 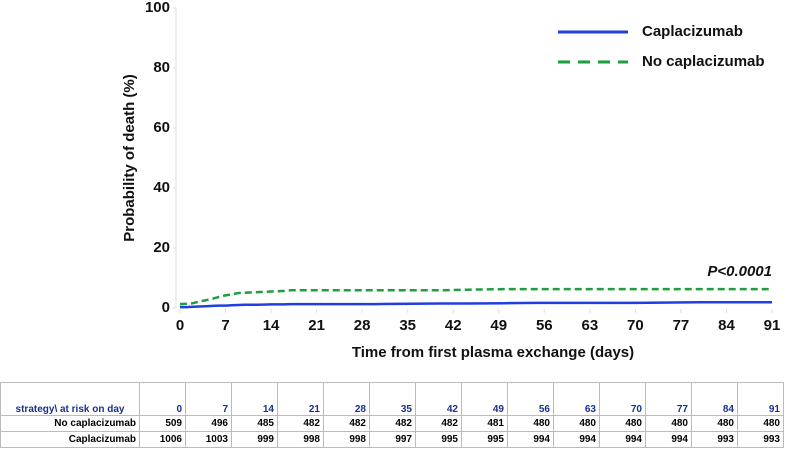 I want to click on x-tick-label: 7, so click(x=225, y=325).